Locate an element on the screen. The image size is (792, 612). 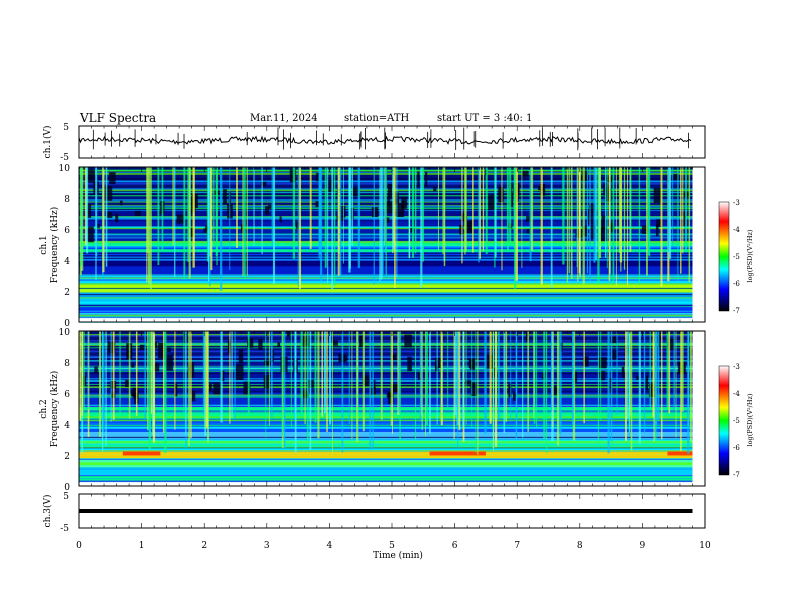
ch2-spec-ylabel-freq: Frequency (kHz) is located at coordinates (54, 409).